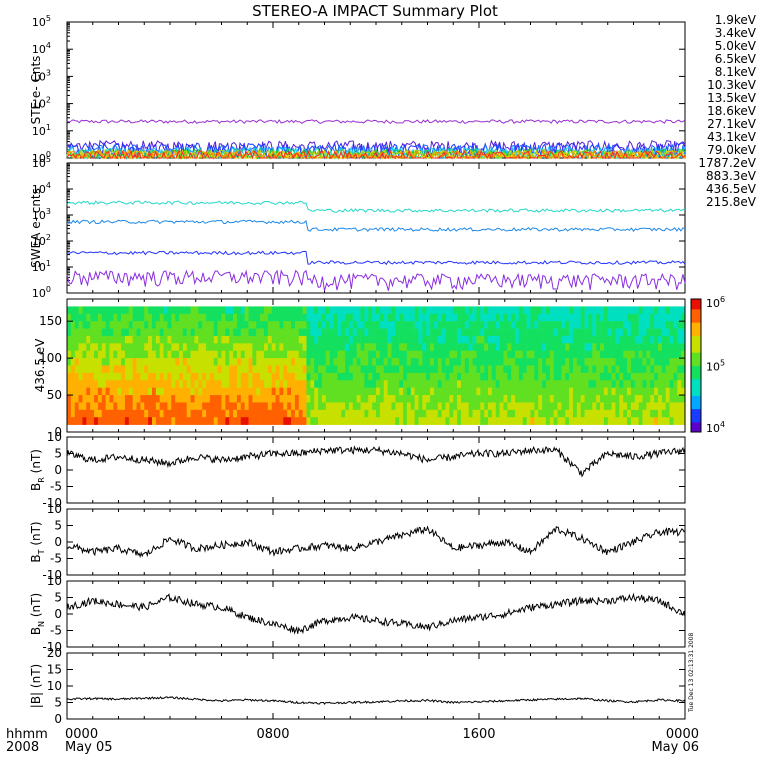 The image size is (780, 780). I want to click on time-row1-label: hhmm, so click(27, 734).